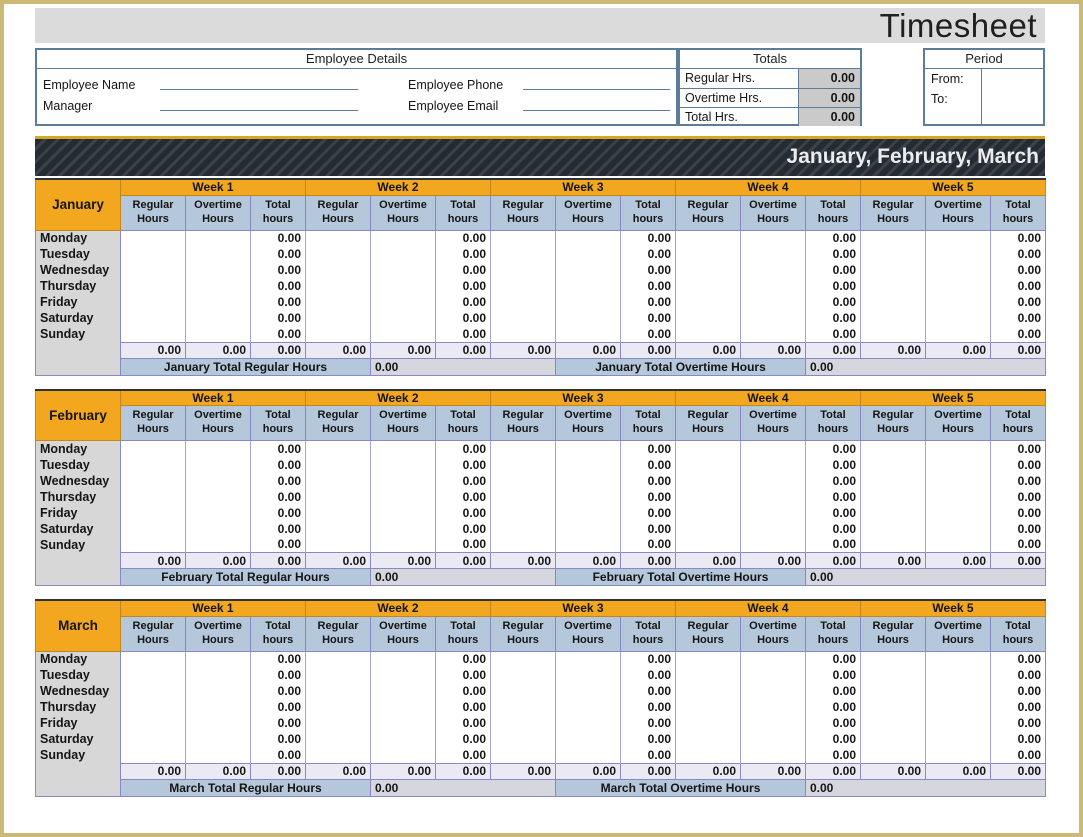 This screenshot has height=837, width=1083. I want to click on employee-name-input-line, so click(259, 82).